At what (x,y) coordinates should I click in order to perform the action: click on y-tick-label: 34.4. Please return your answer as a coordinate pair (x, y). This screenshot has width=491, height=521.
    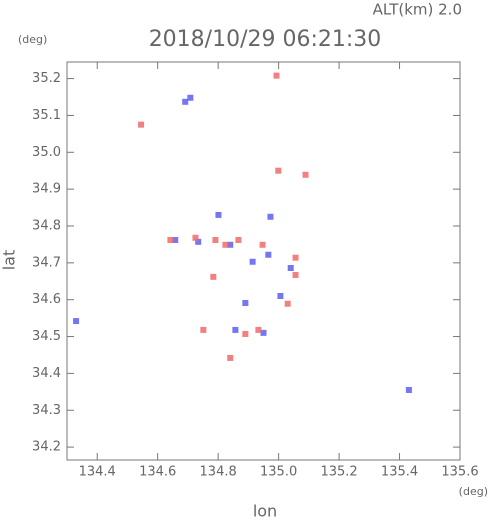
    Looking at the image, I should click on (46, 373).